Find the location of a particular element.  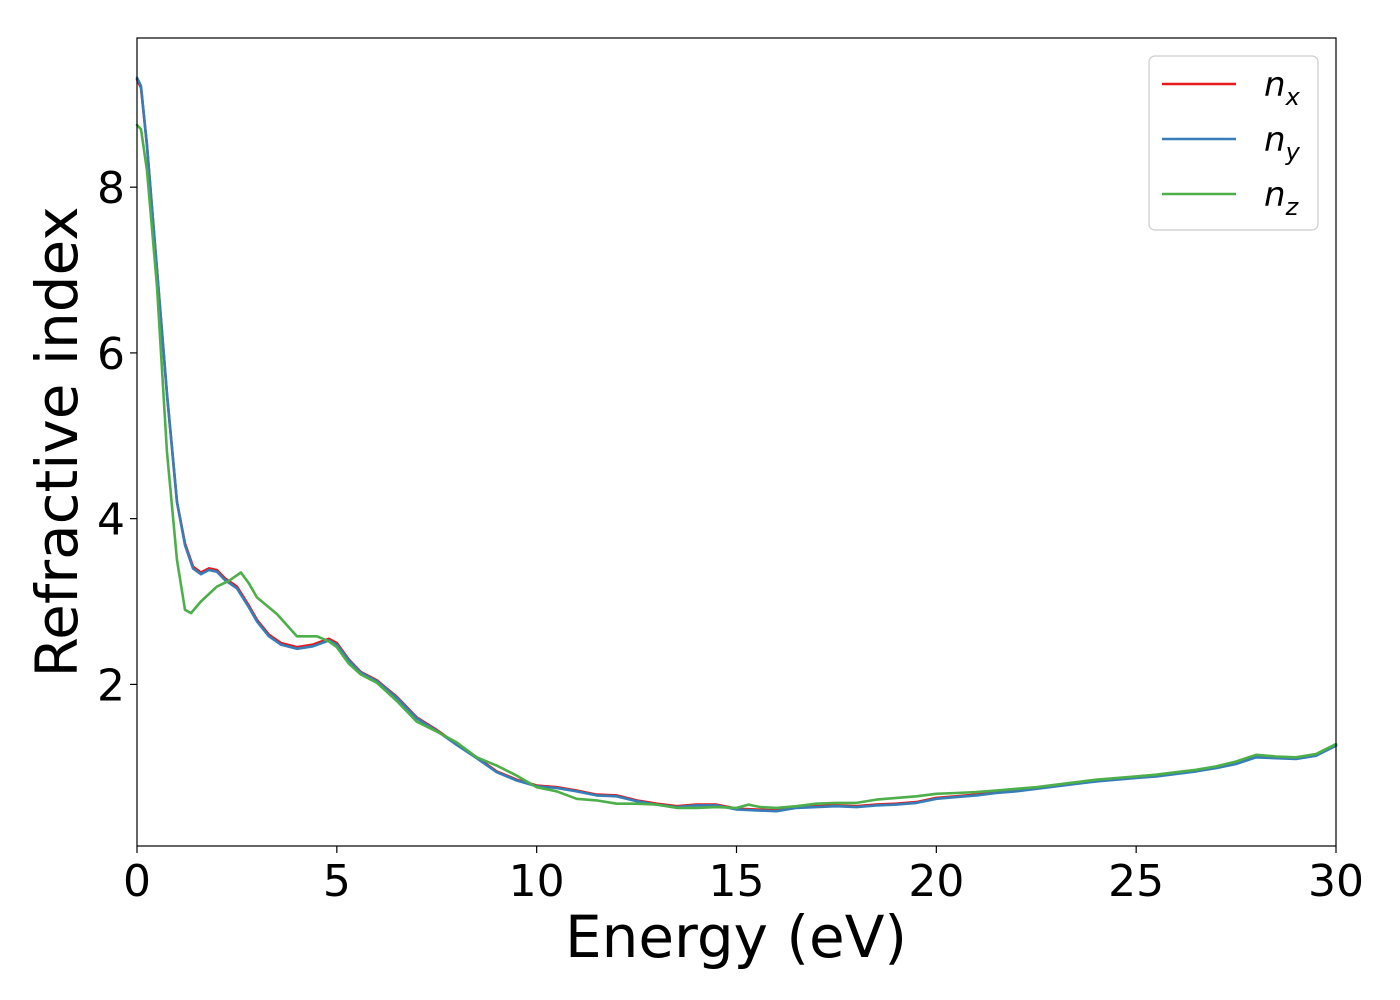

y-tick-label: 4 is located at coordinates (111, 520).